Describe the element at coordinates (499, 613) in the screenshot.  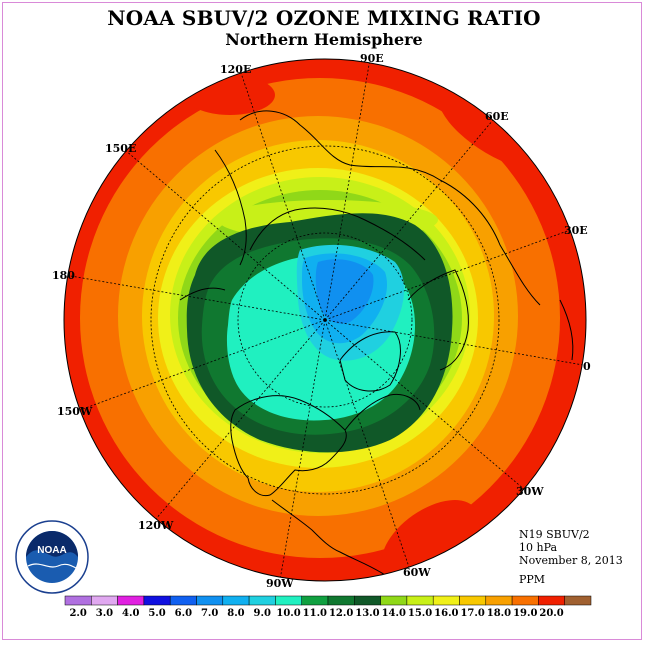
I see `colorbar-tick-label: 18.0` at that location.